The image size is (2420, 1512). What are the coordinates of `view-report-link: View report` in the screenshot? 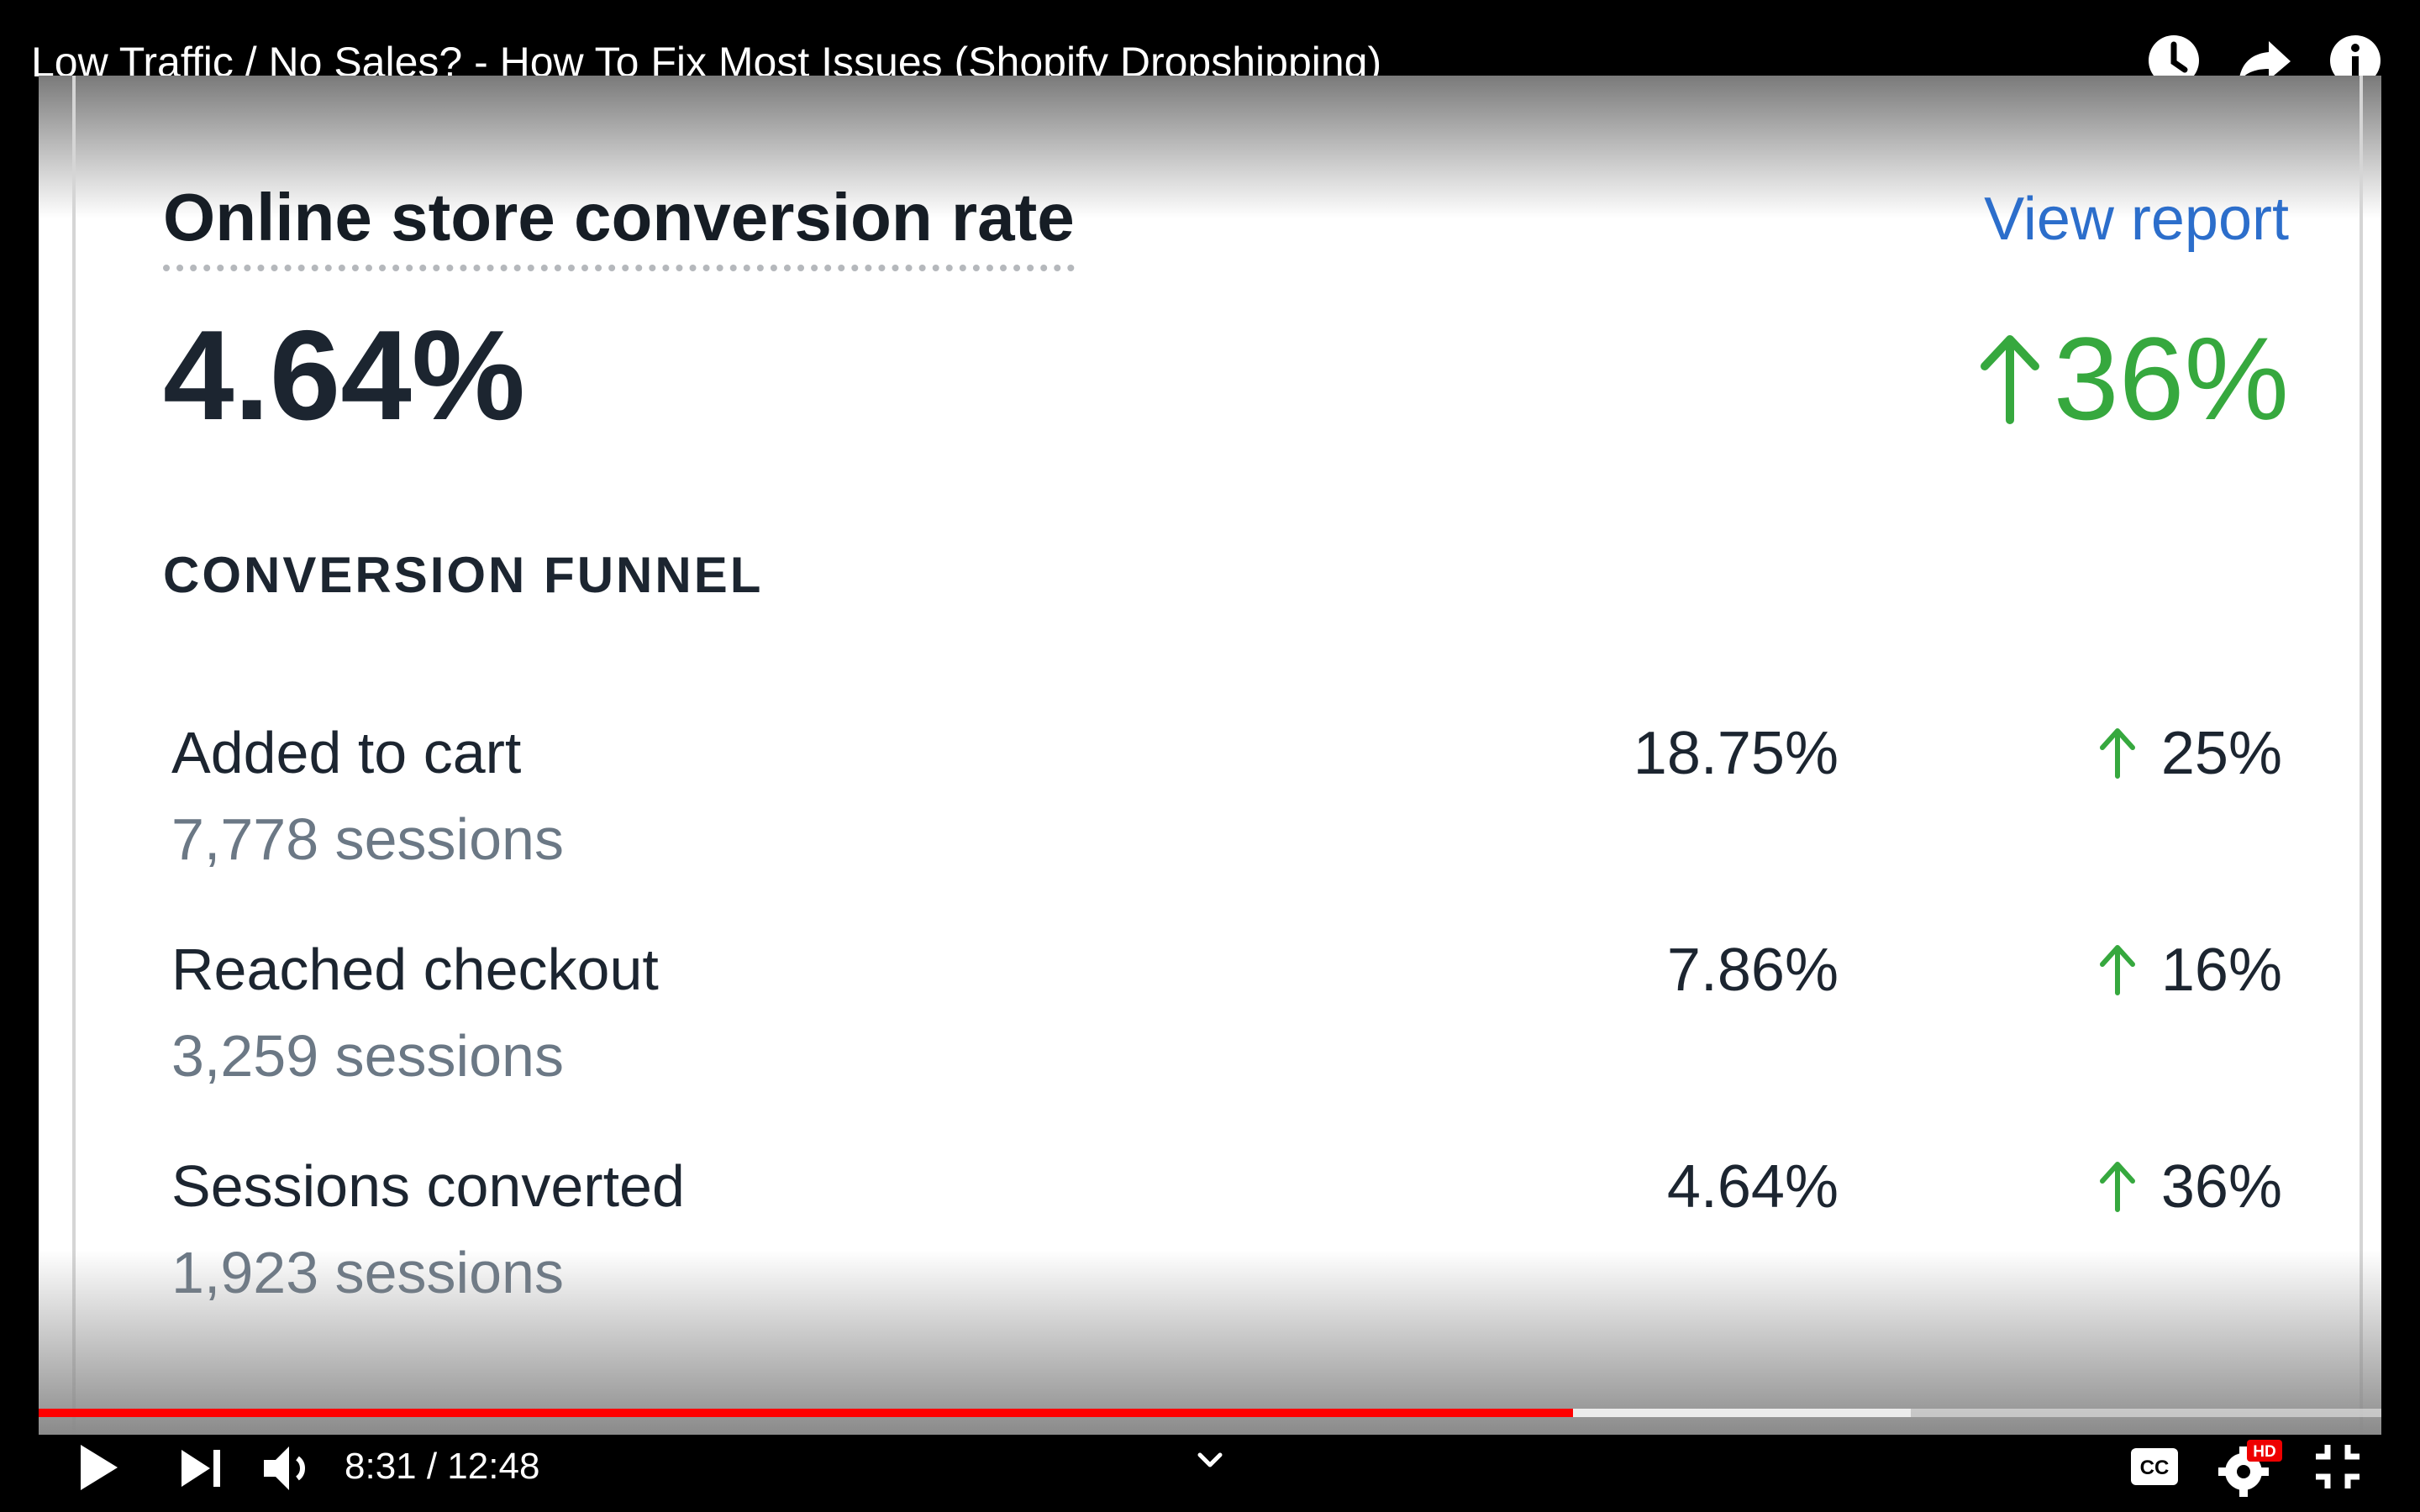 It's located at (2136, 219).